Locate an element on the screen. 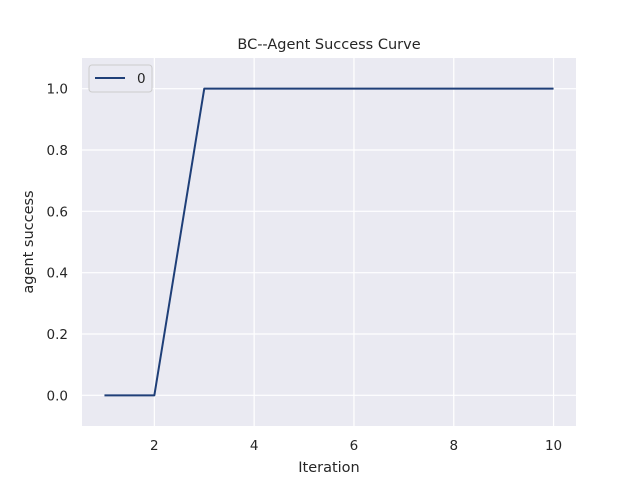 The height and width of the screenshot is (480, 640). x-tick-label: 8 is located at coordinates (453, 446).